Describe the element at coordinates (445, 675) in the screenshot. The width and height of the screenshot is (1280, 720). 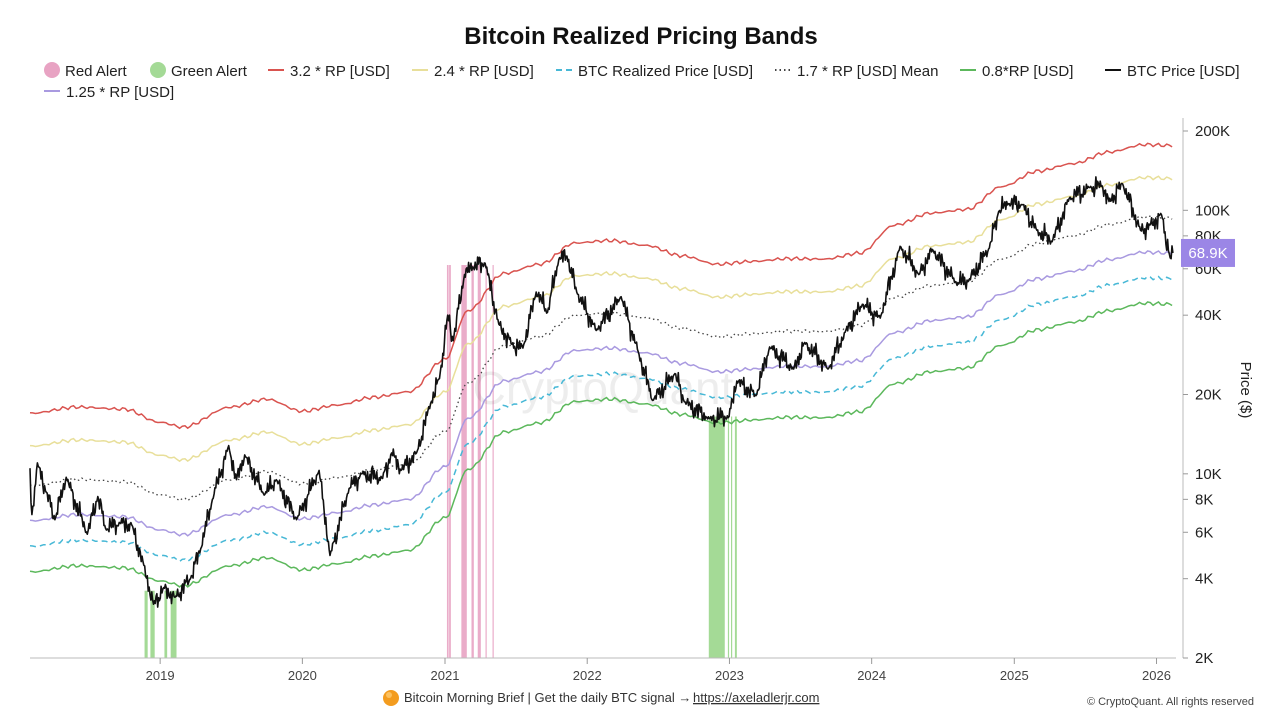
I see `x-tick-label-2: 2021` at that location.